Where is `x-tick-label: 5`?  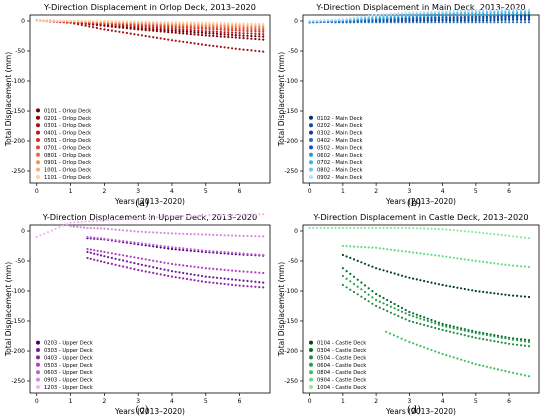
x-tick-label: 5 is located at coordinates (206, 401).